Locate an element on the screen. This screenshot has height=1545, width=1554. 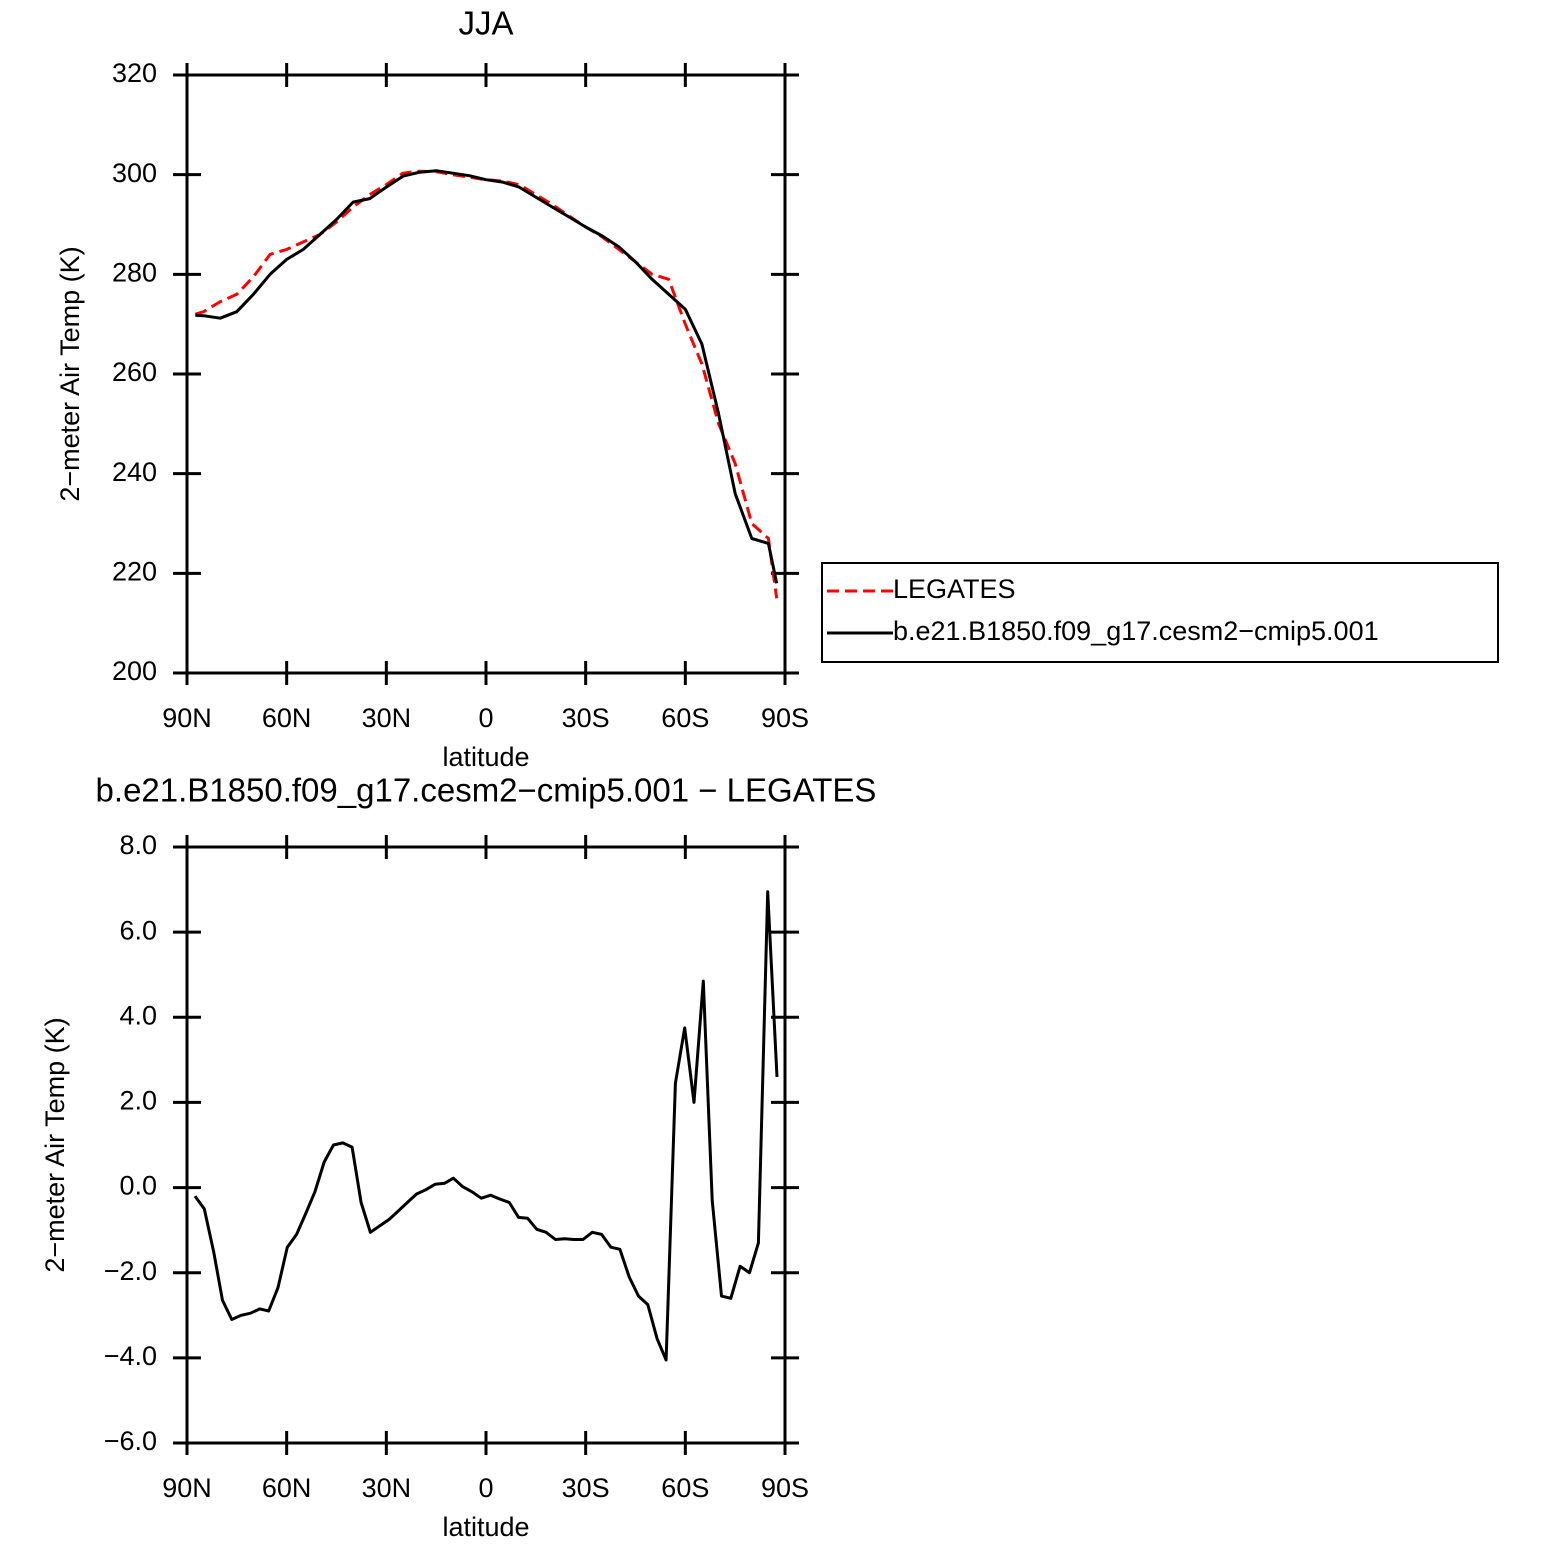
y-tick-label: 300 is located at coordinates (134, 173).